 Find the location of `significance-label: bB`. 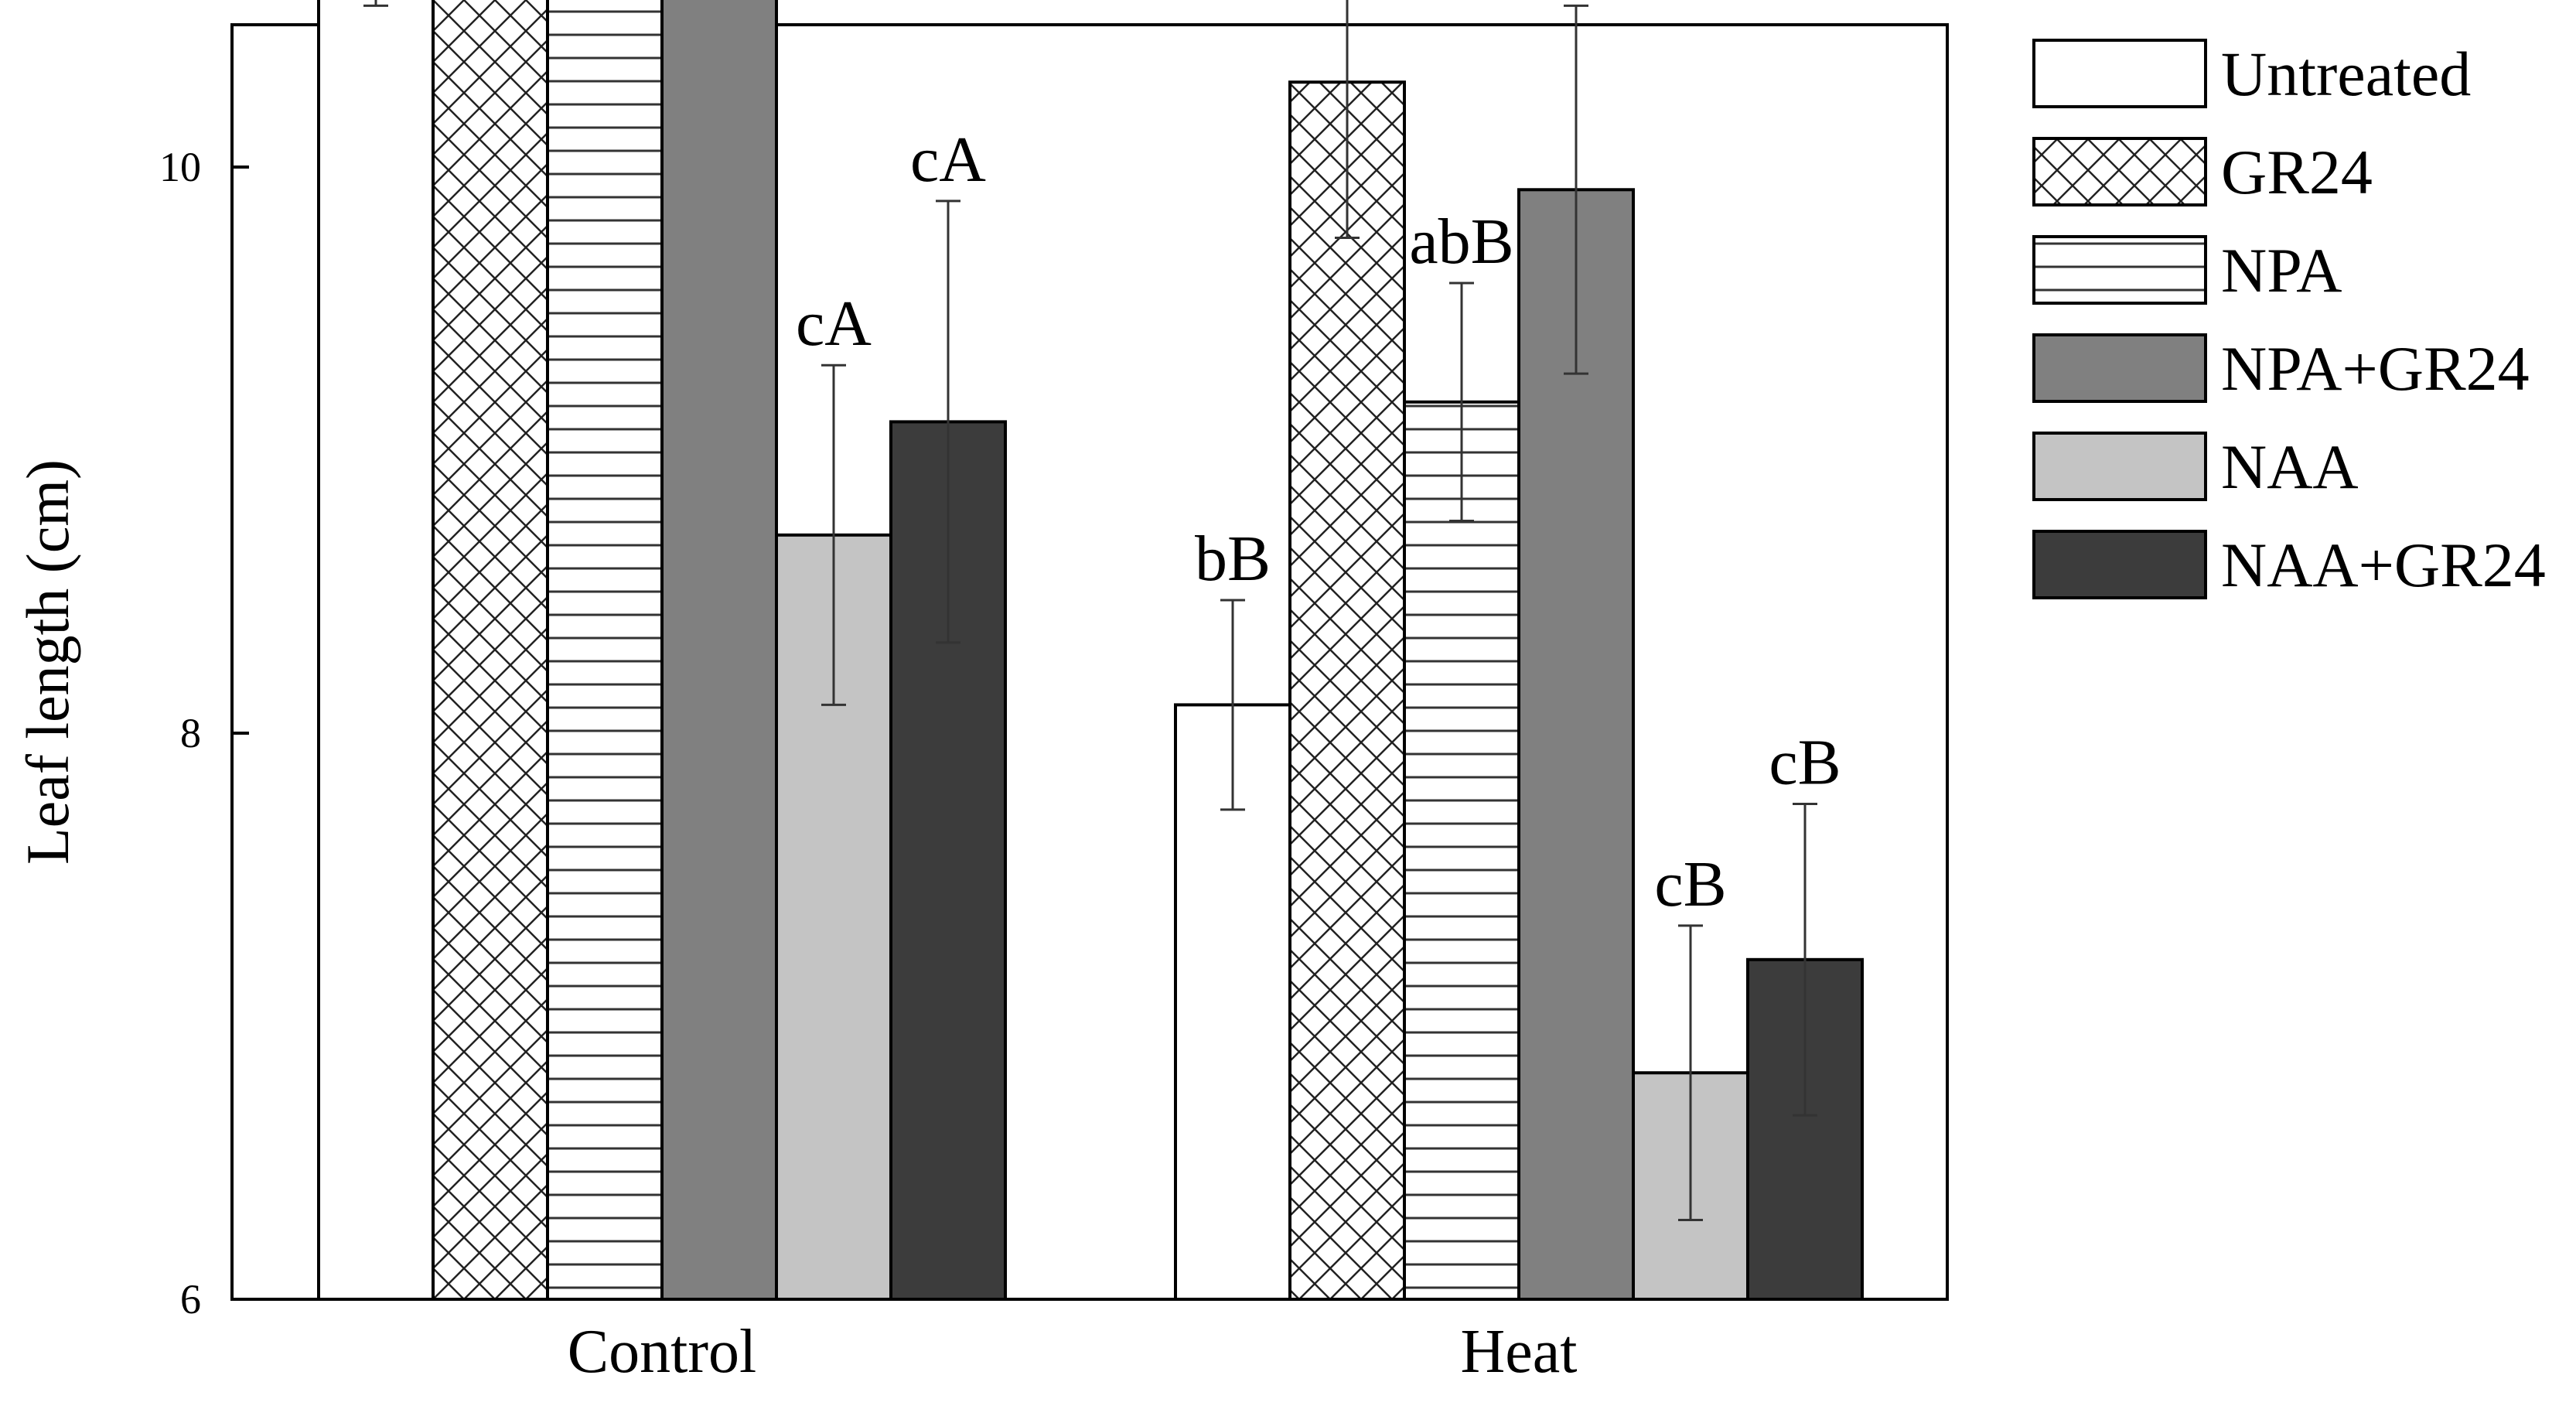

significance-label: bB is located at coordinates (1233, 559).